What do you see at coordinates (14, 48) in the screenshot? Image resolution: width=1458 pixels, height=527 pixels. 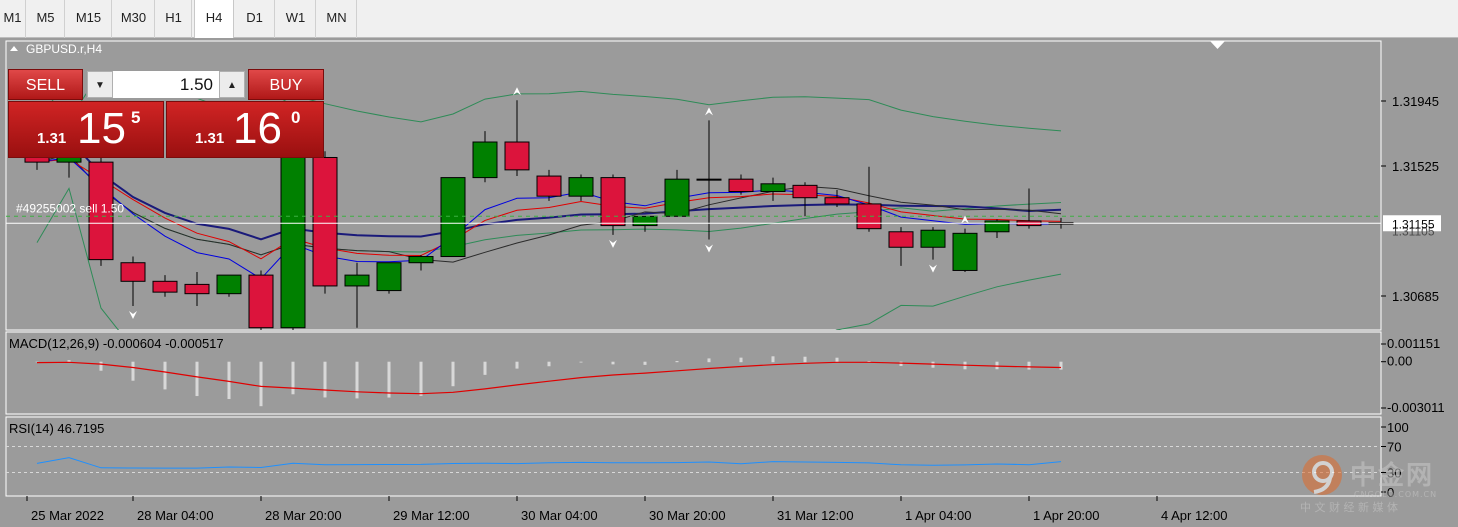 I see `collapse-chart-icon` at bounding box center [14, 48].